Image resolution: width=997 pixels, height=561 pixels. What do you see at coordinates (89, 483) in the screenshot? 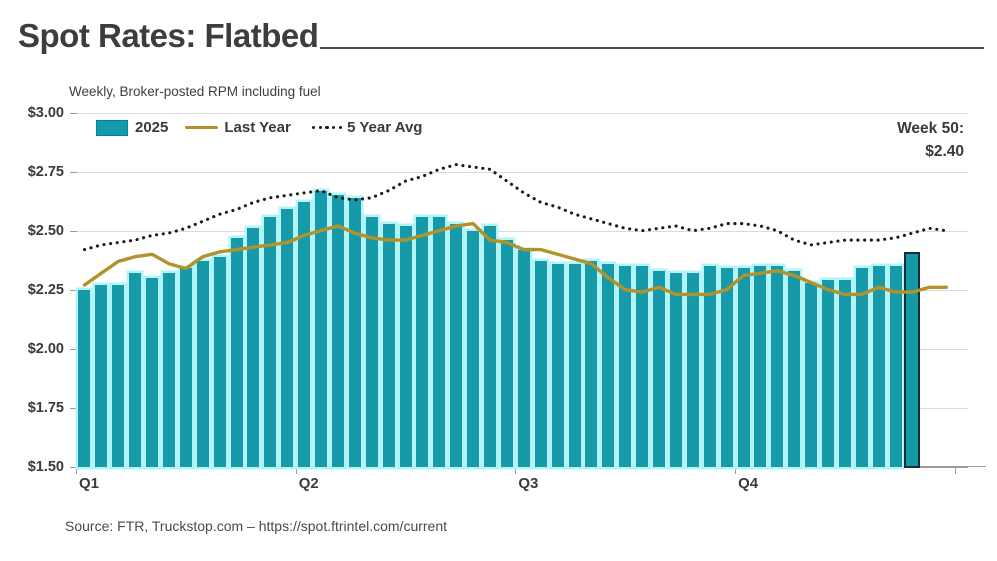
I see `x-tick-label-Q1: Q1` at bounding box center [89, 483].